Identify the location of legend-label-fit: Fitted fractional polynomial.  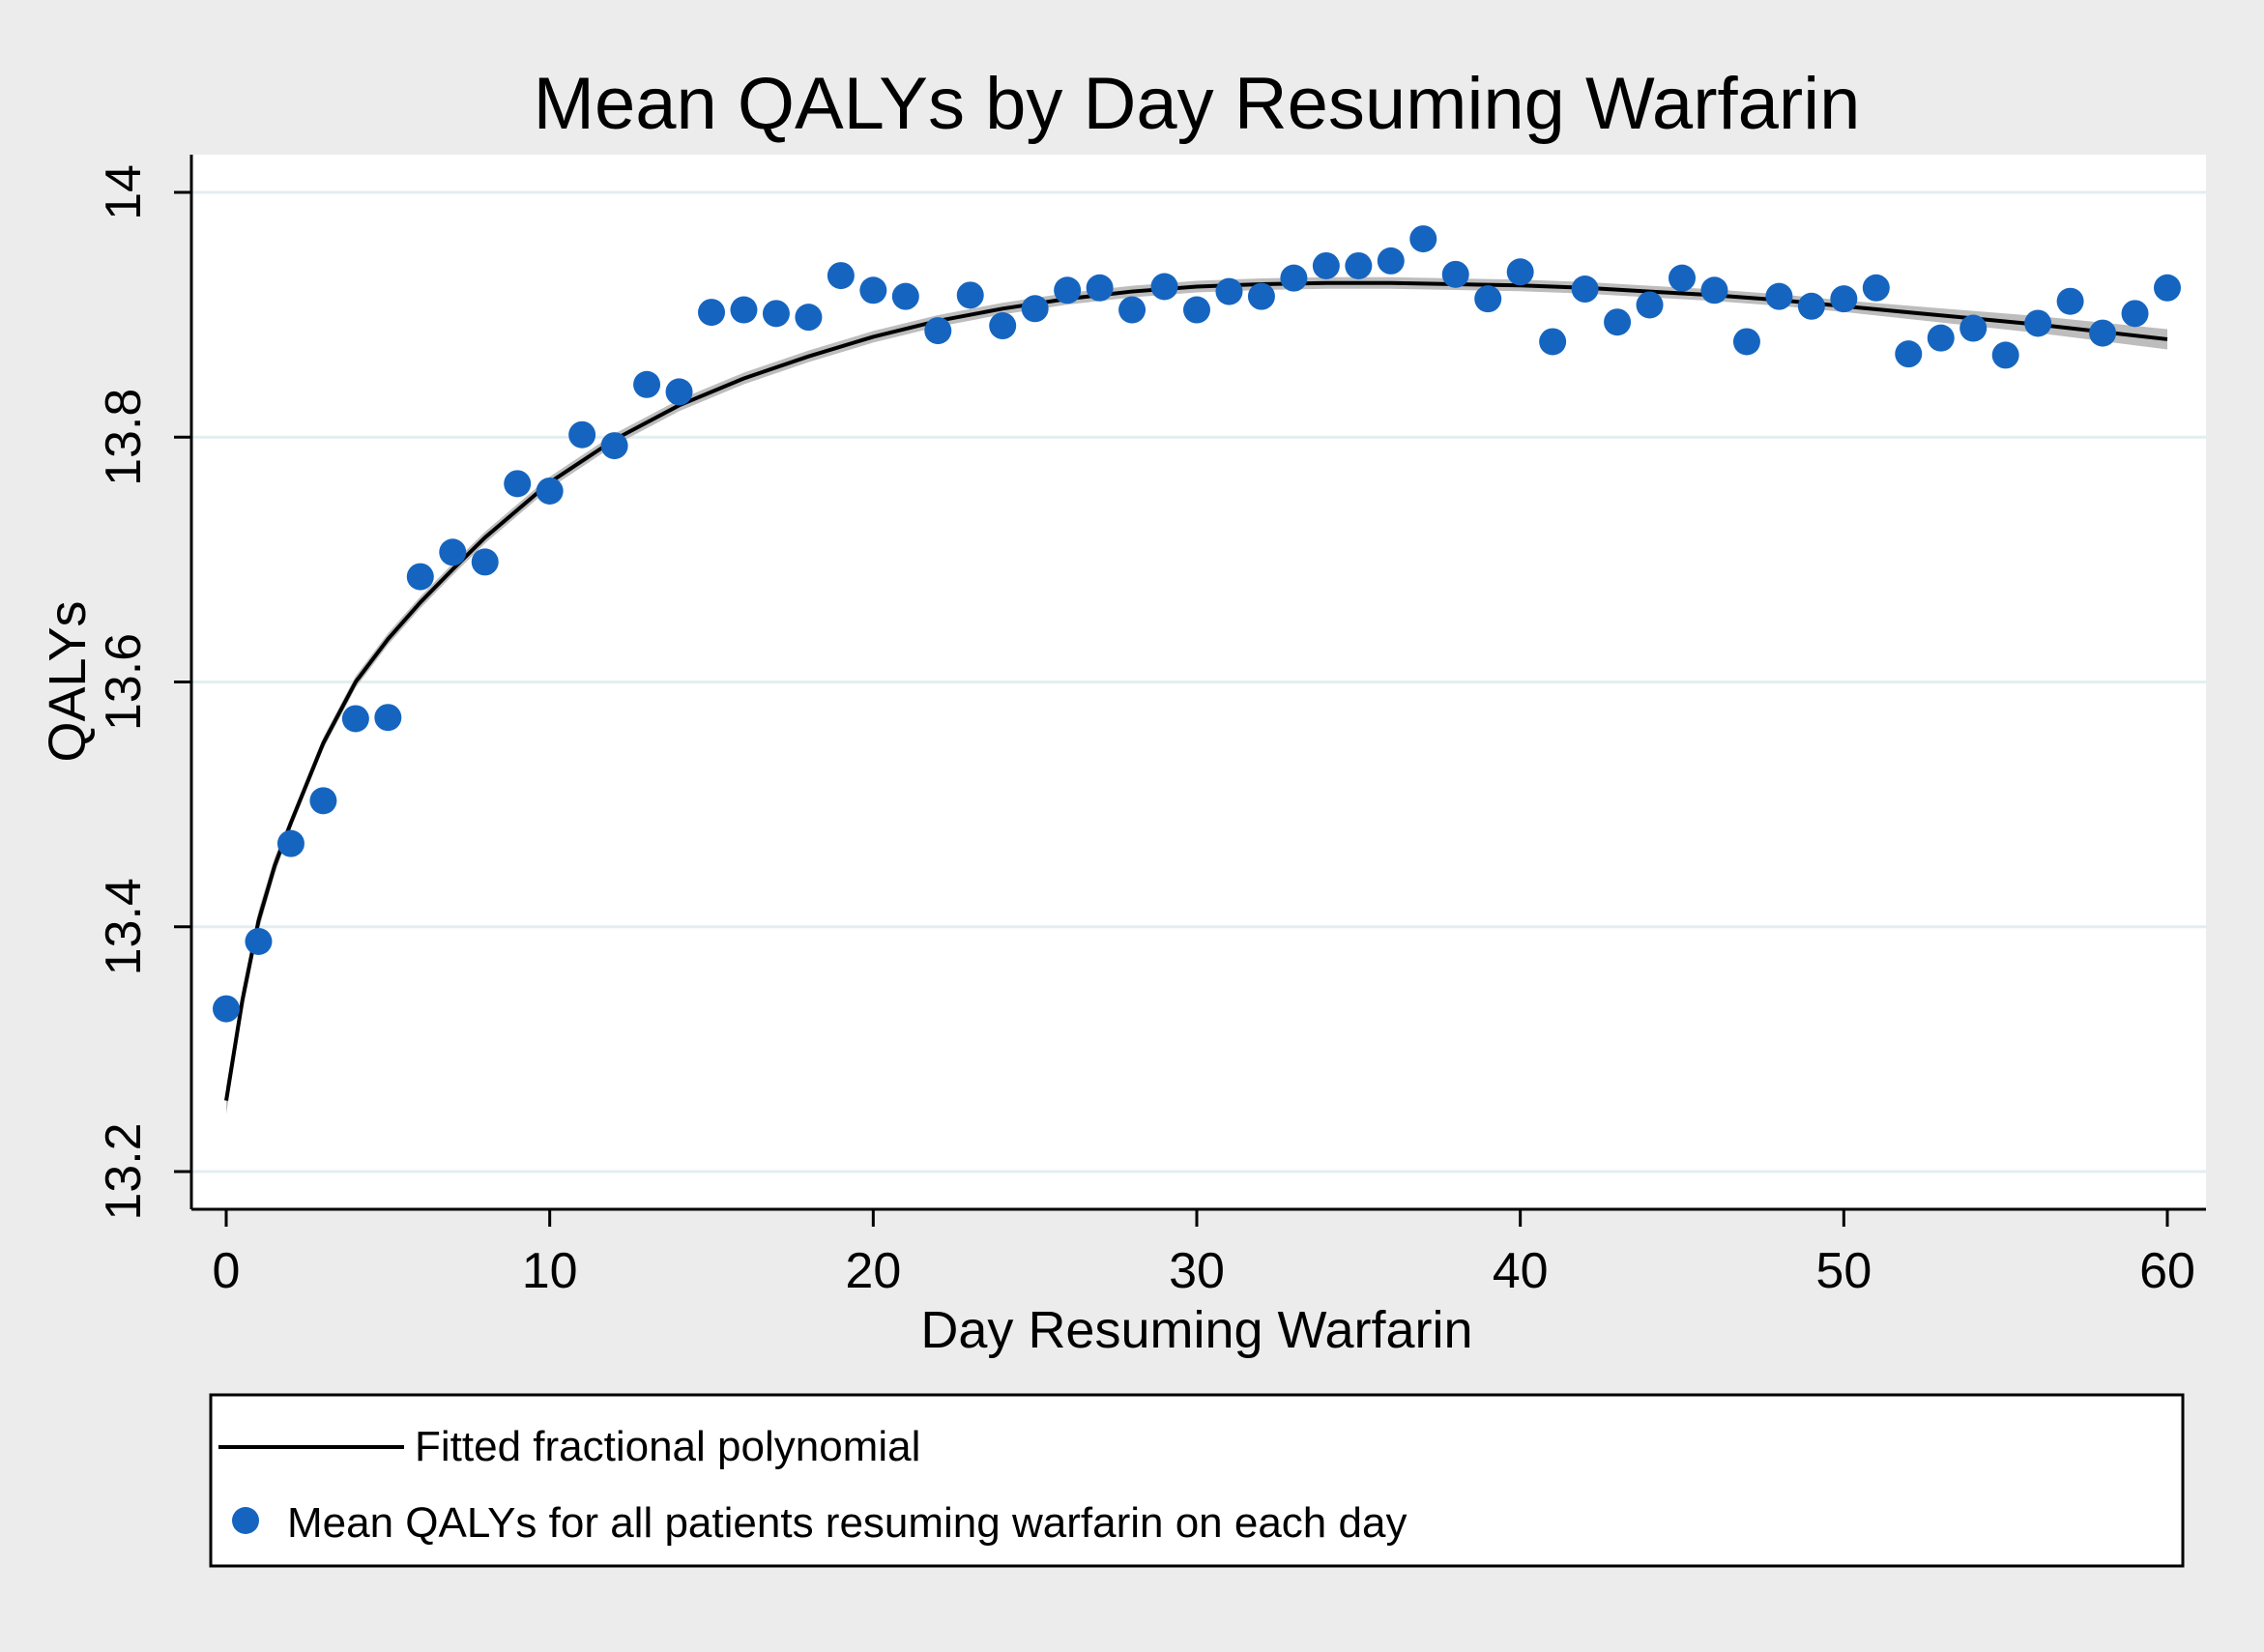
(667, 1446).